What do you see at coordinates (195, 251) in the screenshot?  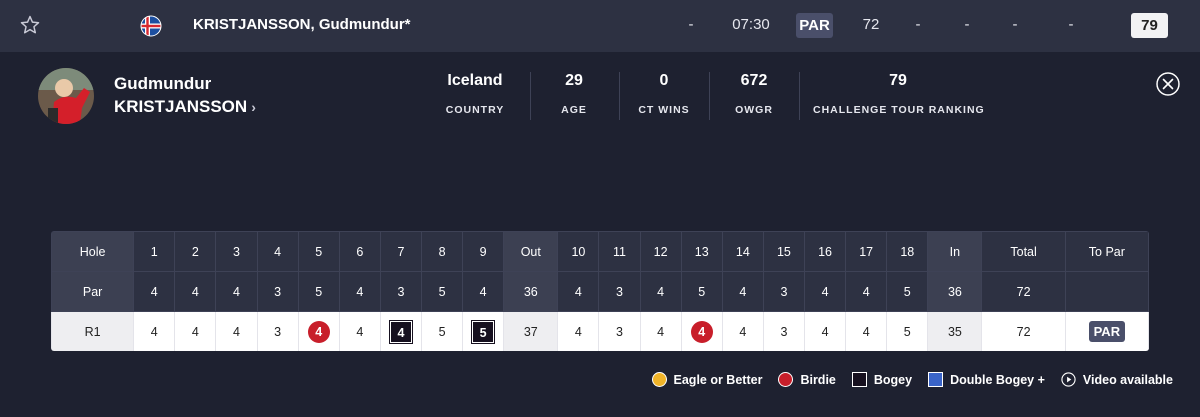 I see `score-cell: 2` at bounding box center [195, 251].